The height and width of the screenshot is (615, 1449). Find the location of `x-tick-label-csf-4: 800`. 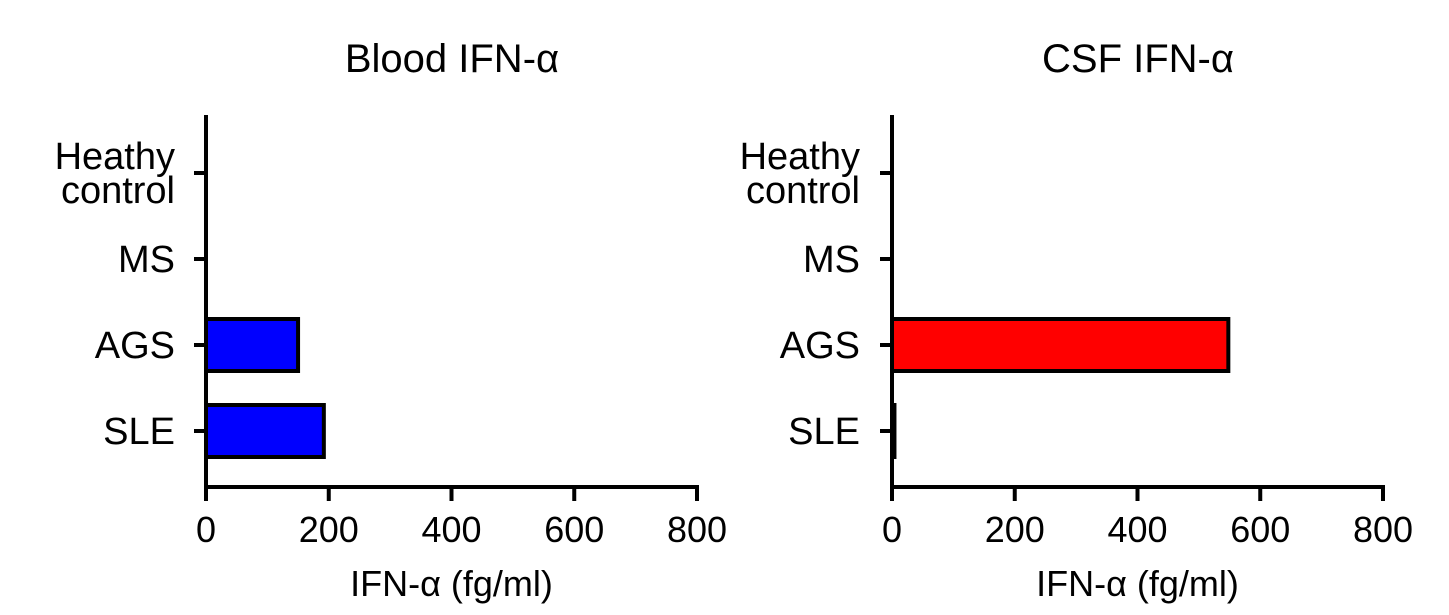

x-tick-label-csf-4: 800 is located at coordinates (1383, 529).